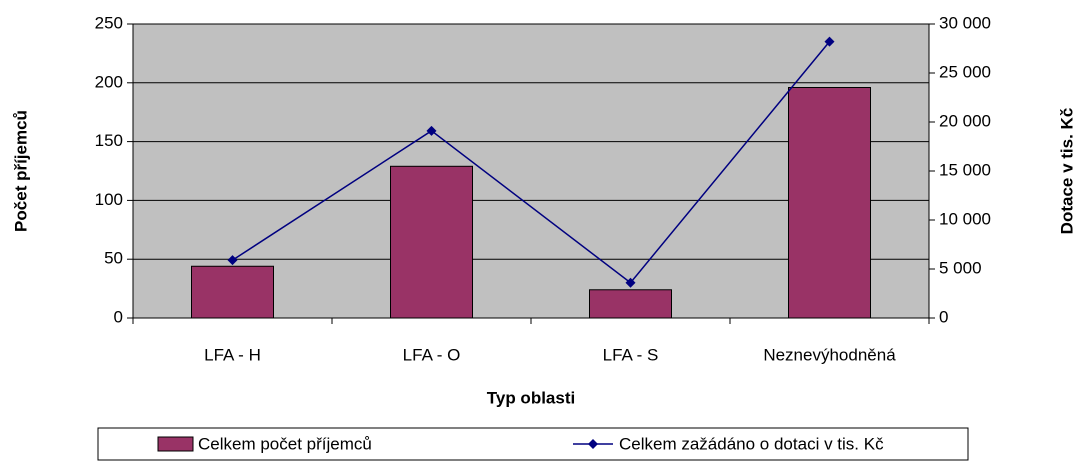 Image resolution: width=1083 pixels, height=462 pixels. I want to click on y2-tick-label: 0, so click(943, 316).